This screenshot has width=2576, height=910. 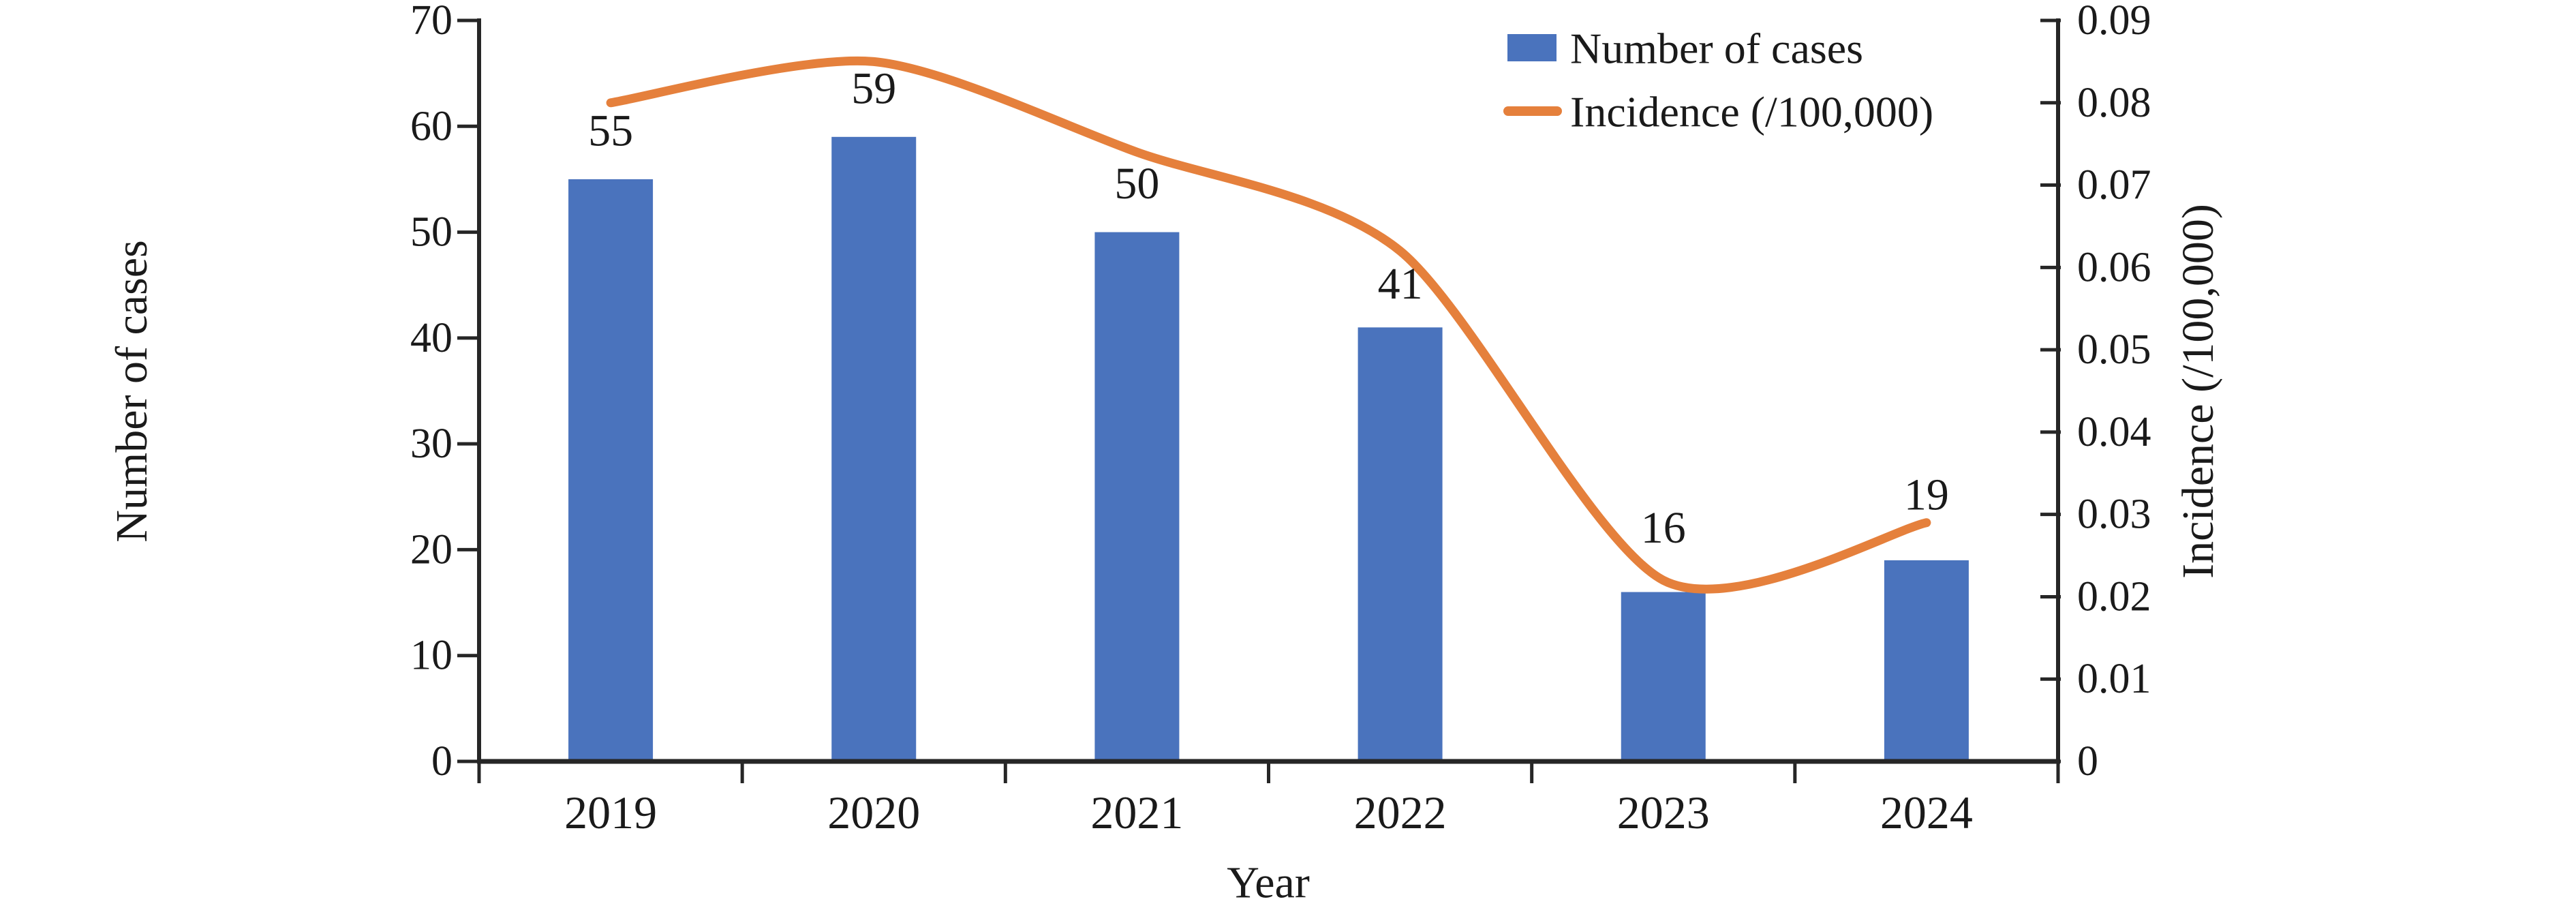 What do you see at coordinates (2114, 185) in the screenshot?
I see `right-tick-label-0.07: 0.07` at bounding box center [2114, 185].